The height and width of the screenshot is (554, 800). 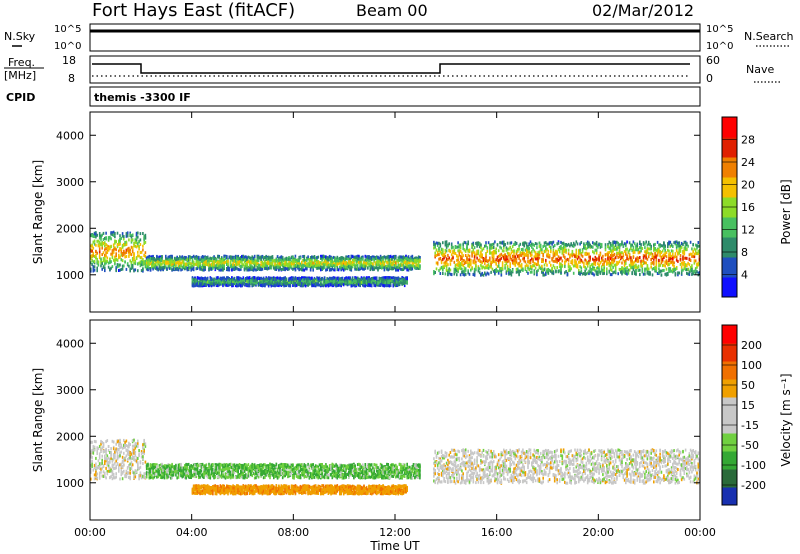 I want to click on freq-tick-top: 18, so click(x=69, y=60).